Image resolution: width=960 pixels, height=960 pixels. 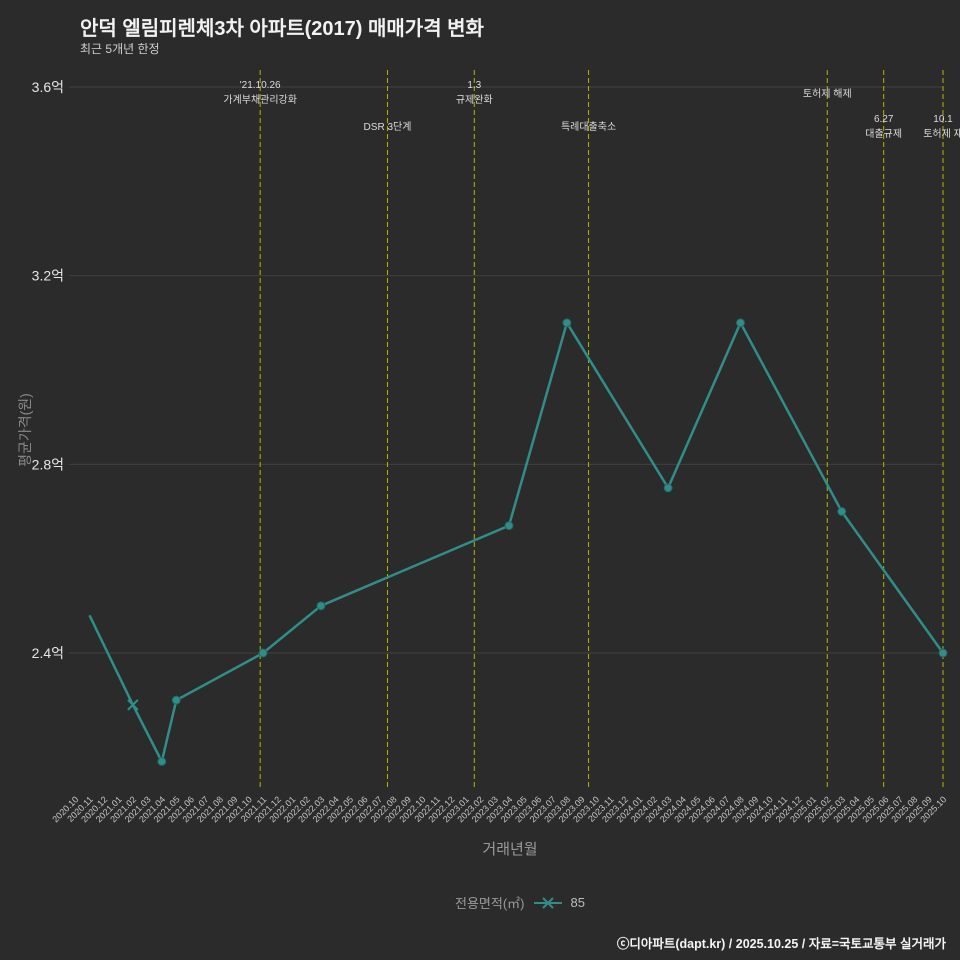 I want to click on legend-label: 전용면적(㎡), so click(x=490, y=903).